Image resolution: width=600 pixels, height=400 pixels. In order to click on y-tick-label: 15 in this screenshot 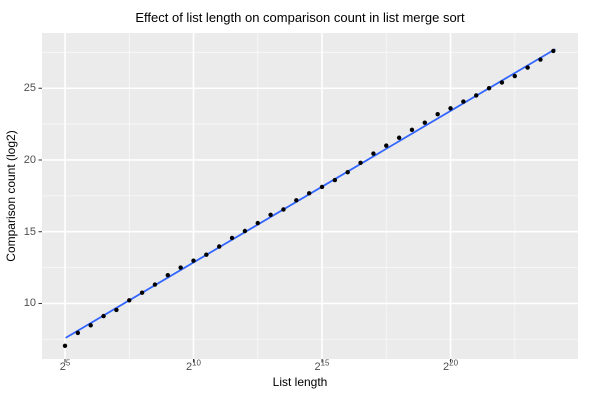, I will do `click(29, 231)`.